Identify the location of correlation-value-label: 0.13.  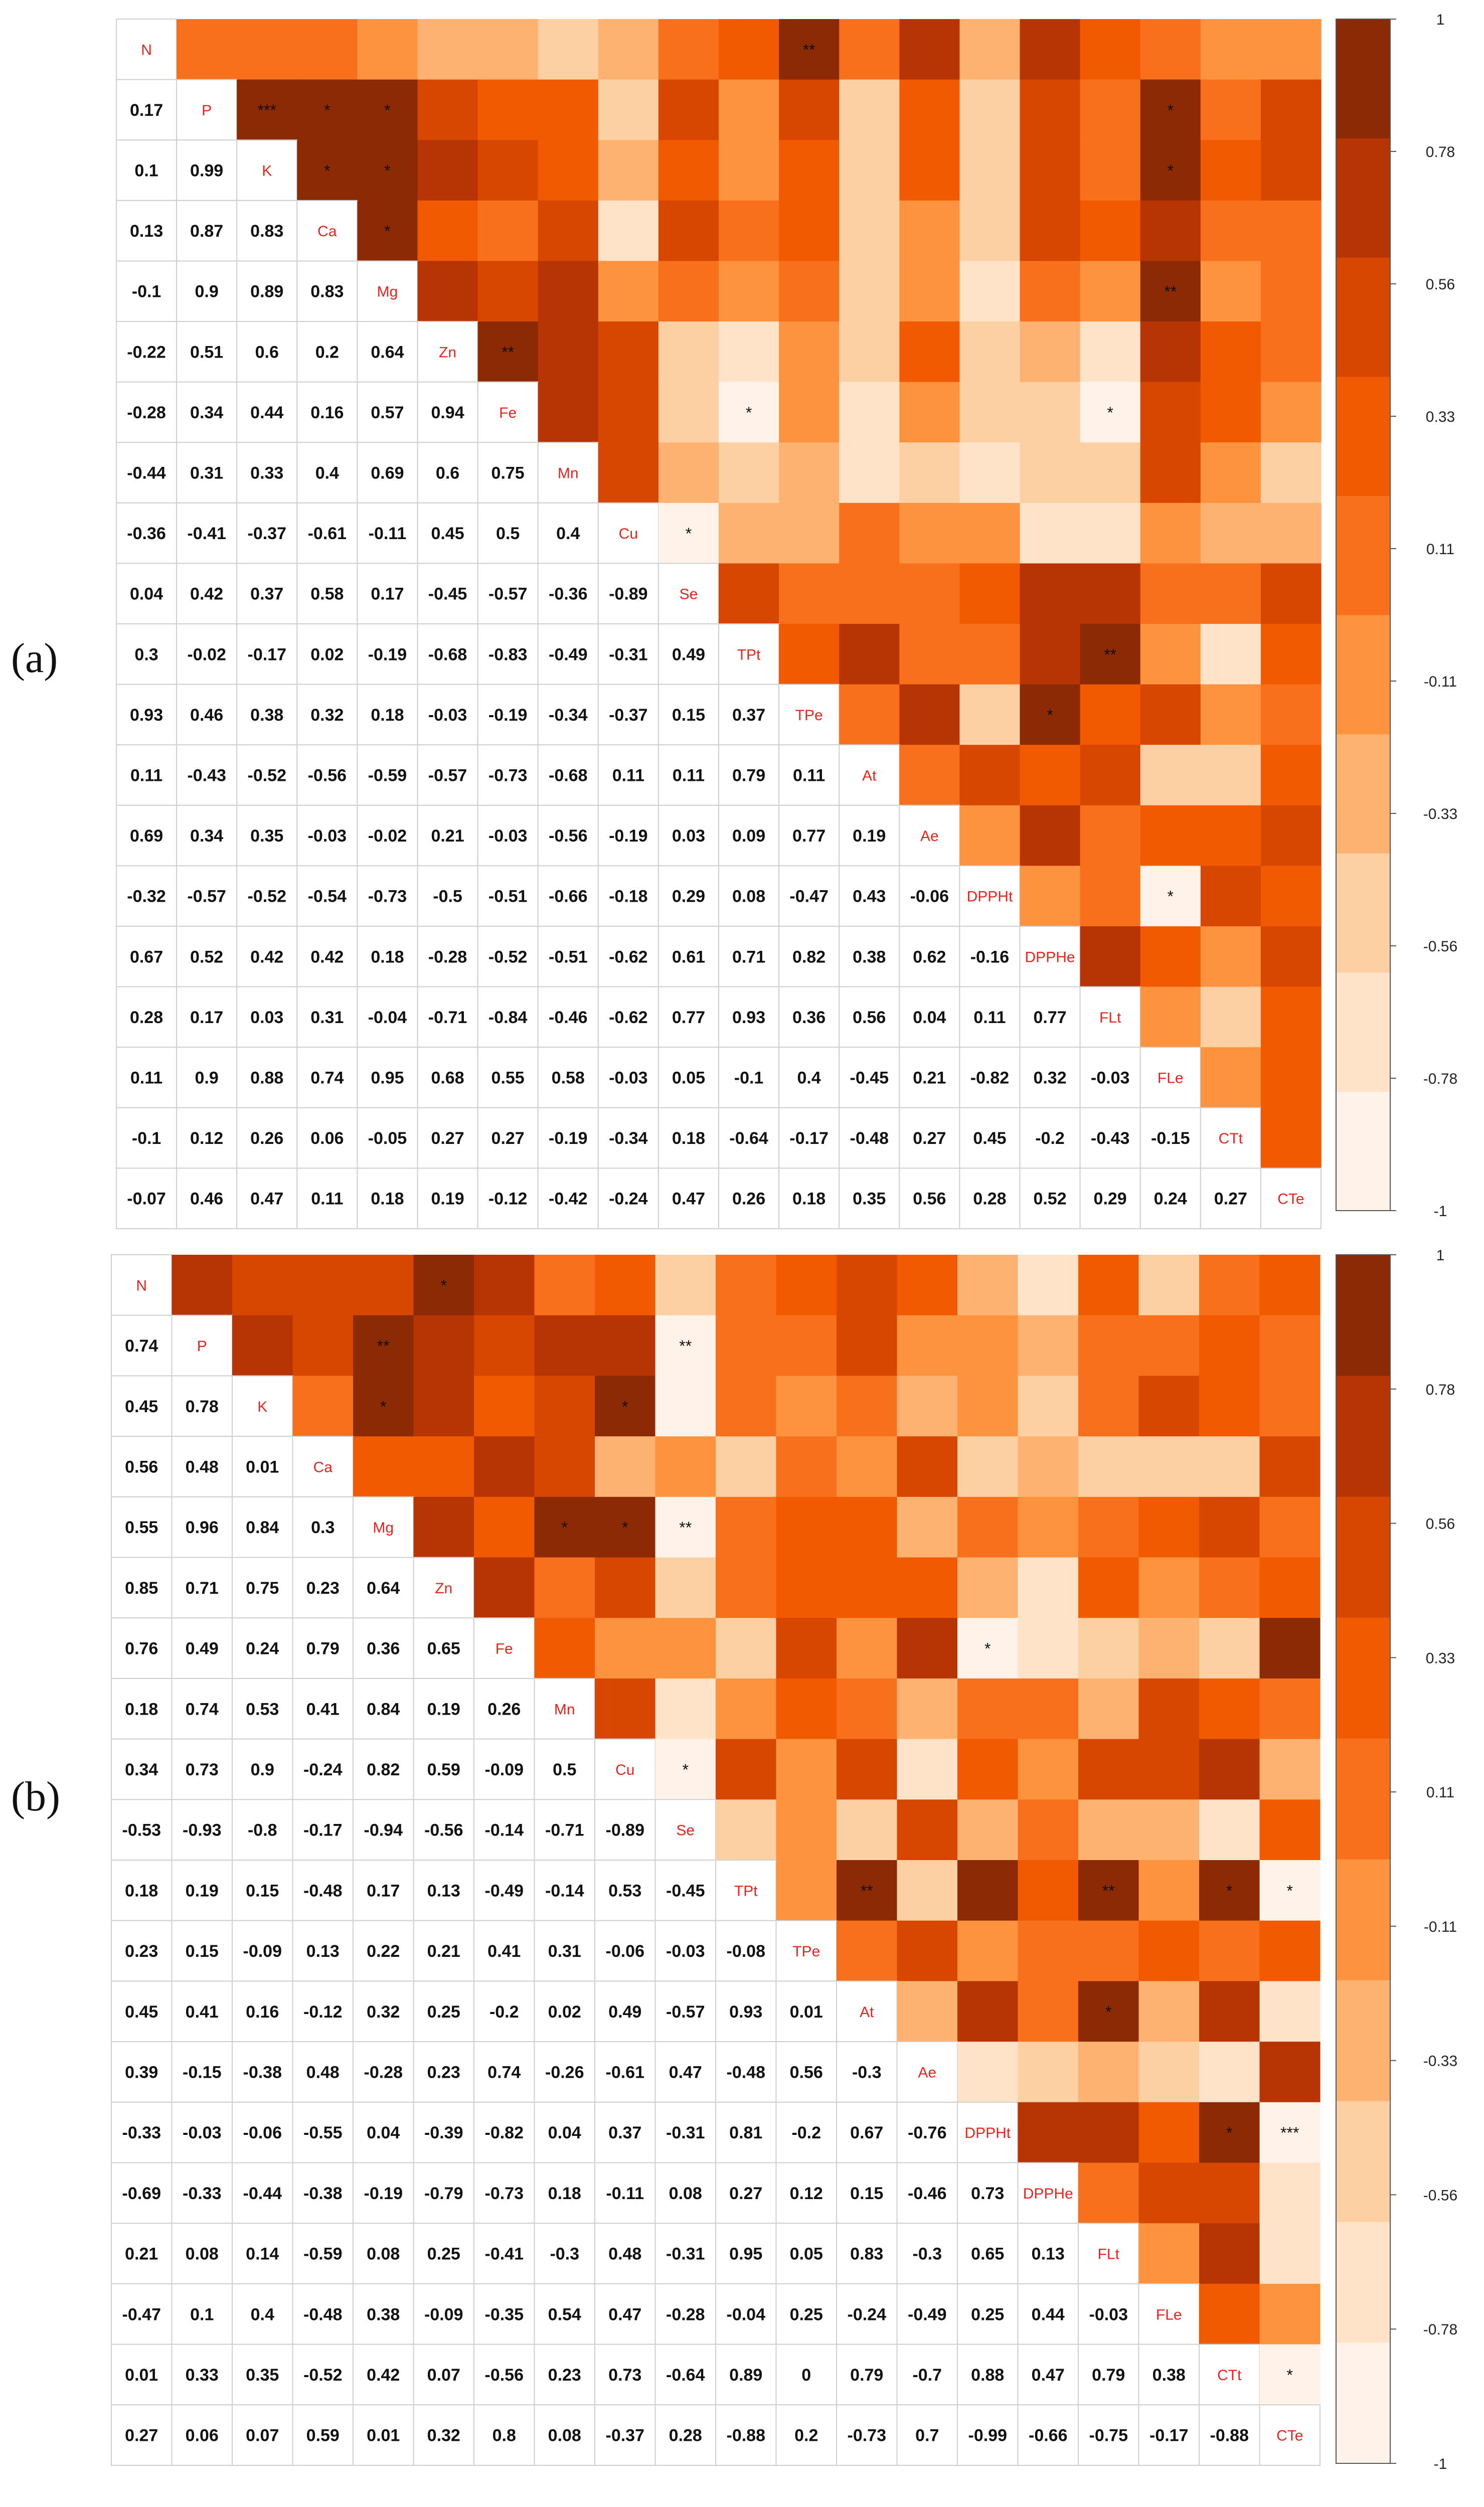
(323, 1951).